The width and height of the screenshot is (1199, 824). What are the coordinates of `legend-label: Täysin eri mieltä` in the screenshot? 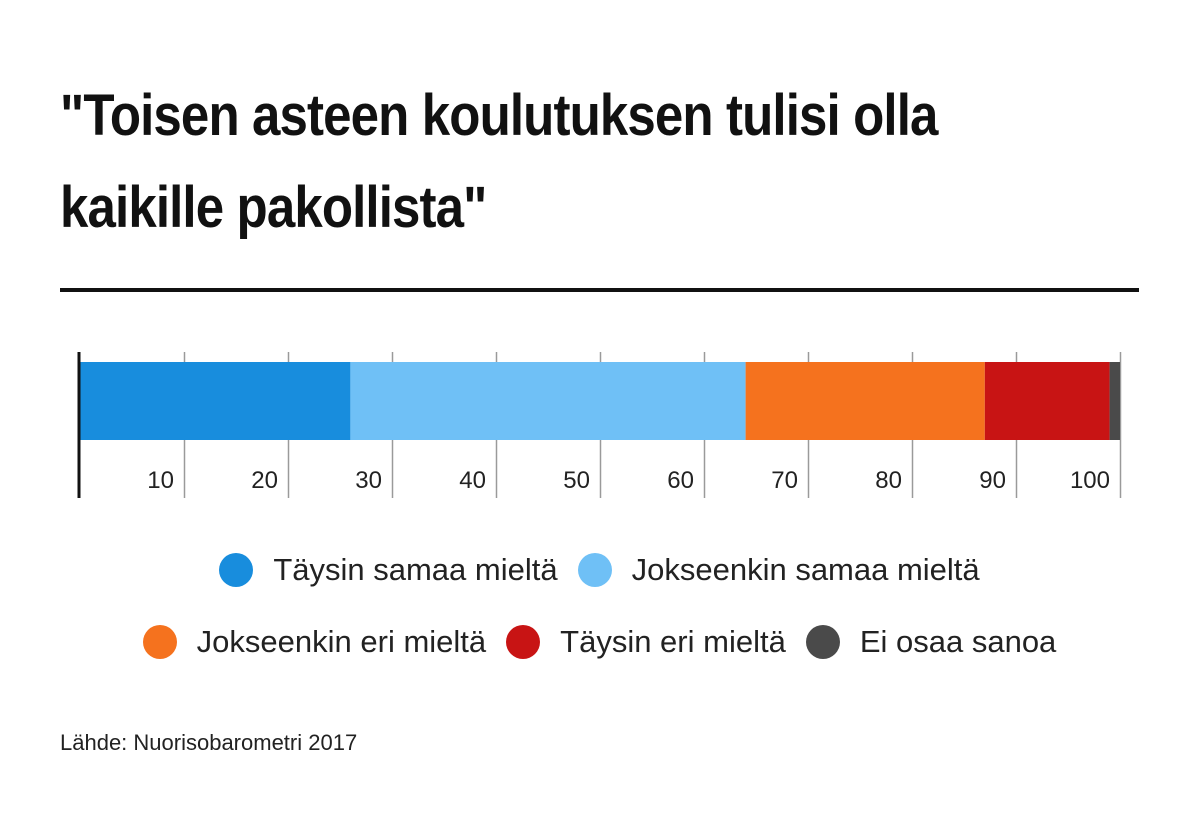 It's located at (673, 641).